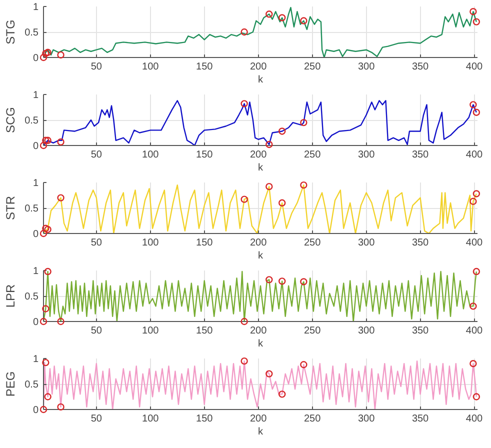 This screenshot has width=491, height=448. I want to click on y-axis-title: STG, so click(11, 32).